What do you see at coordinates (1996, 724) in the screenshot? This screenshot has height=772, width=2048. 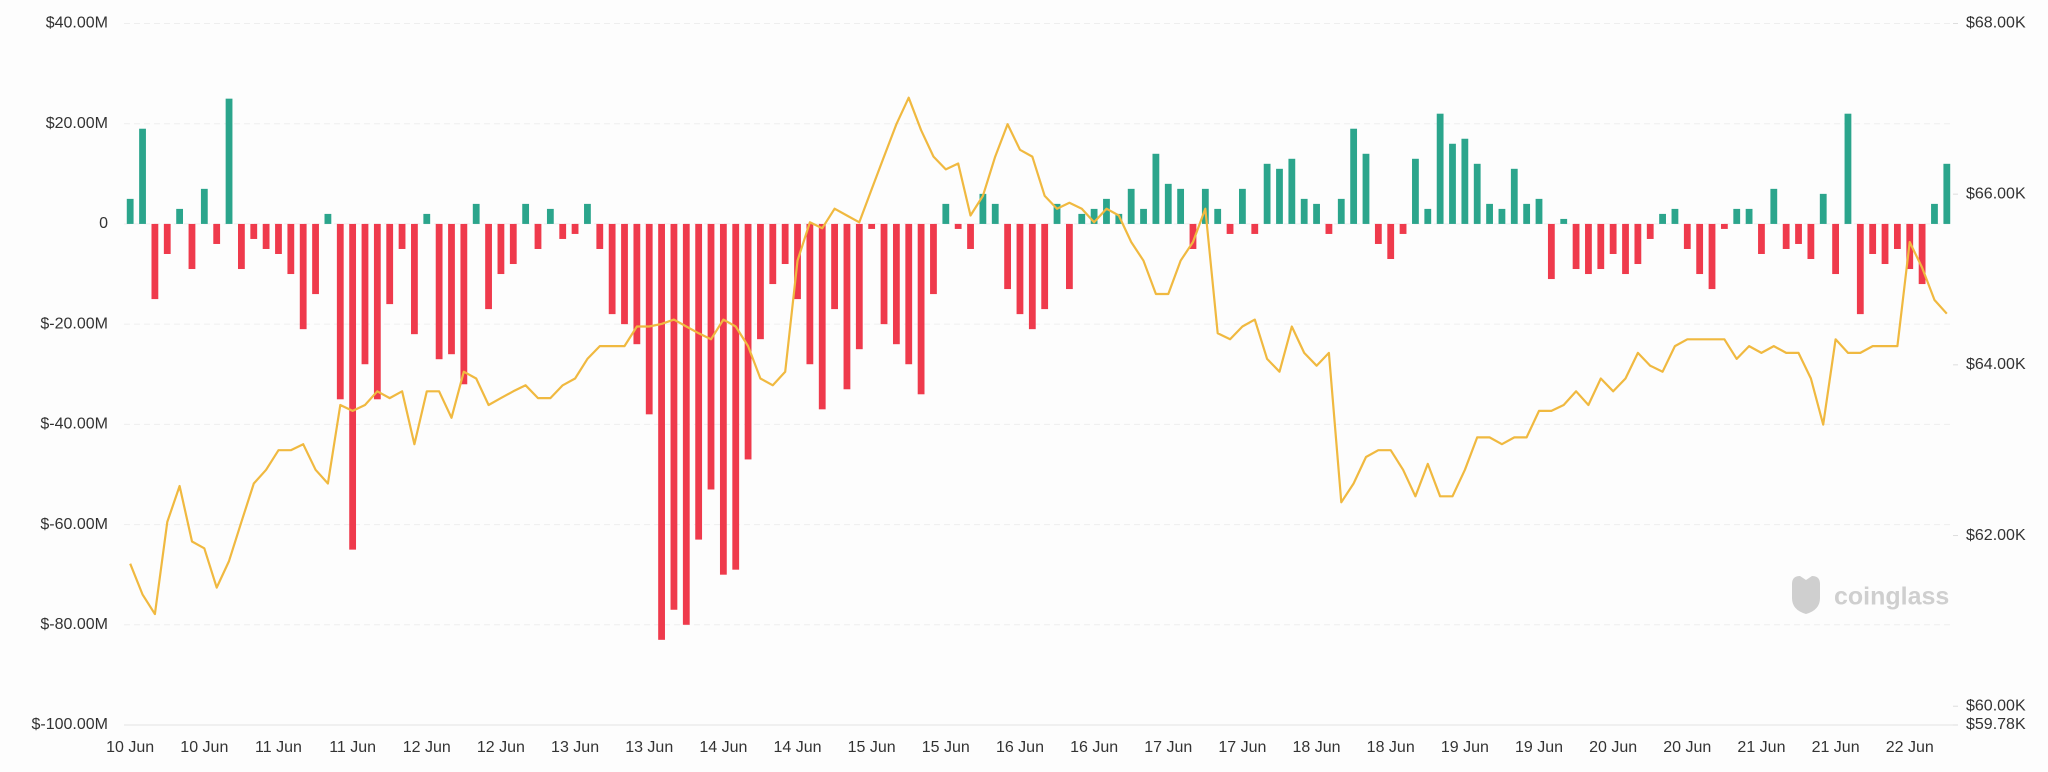 I see `y2-tick-label: $59.78K` at bounding box center [1996, 724].